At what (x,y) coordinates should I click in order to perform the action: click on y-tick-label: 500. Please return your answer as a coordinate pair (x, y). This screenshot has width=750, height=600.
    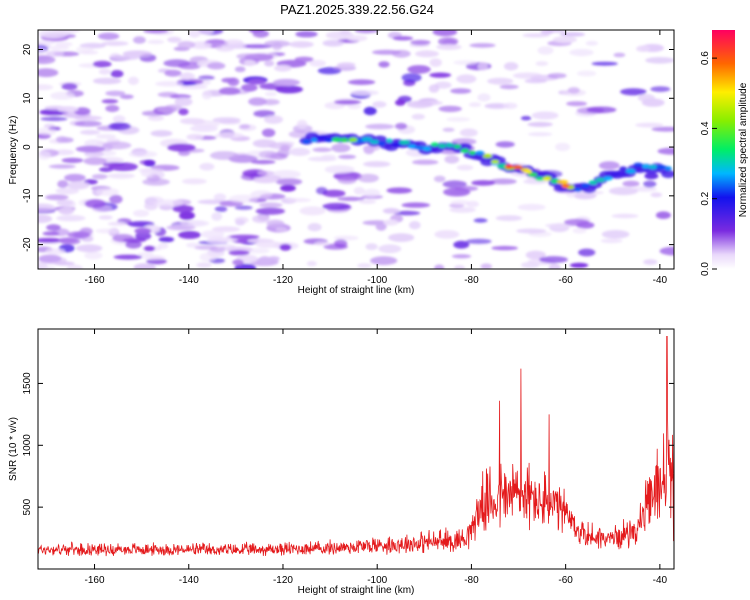
    Looking at the image, I should click on (27, 506).